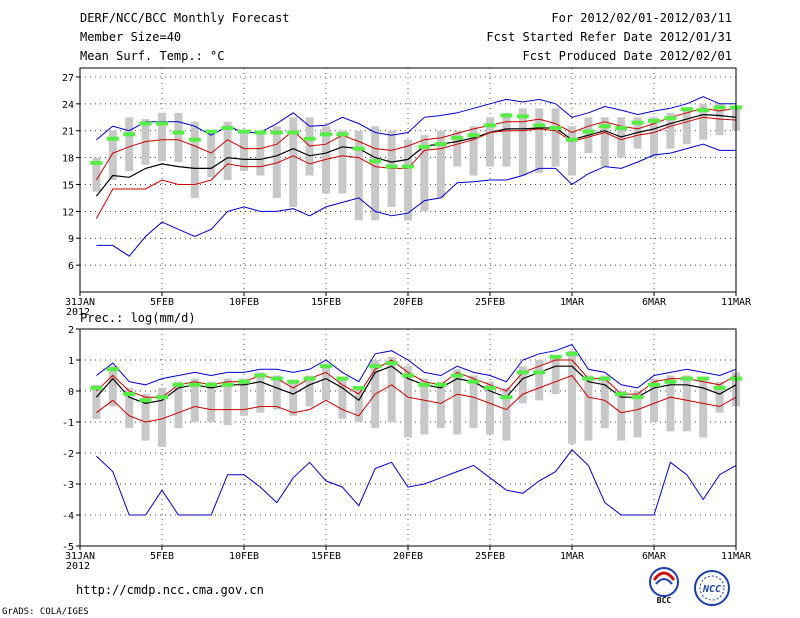 This screenshot has width=800, height=618. Describe the element at coordinates (416, 378) in the screenshot. I see `prec-series-upper` at that location.